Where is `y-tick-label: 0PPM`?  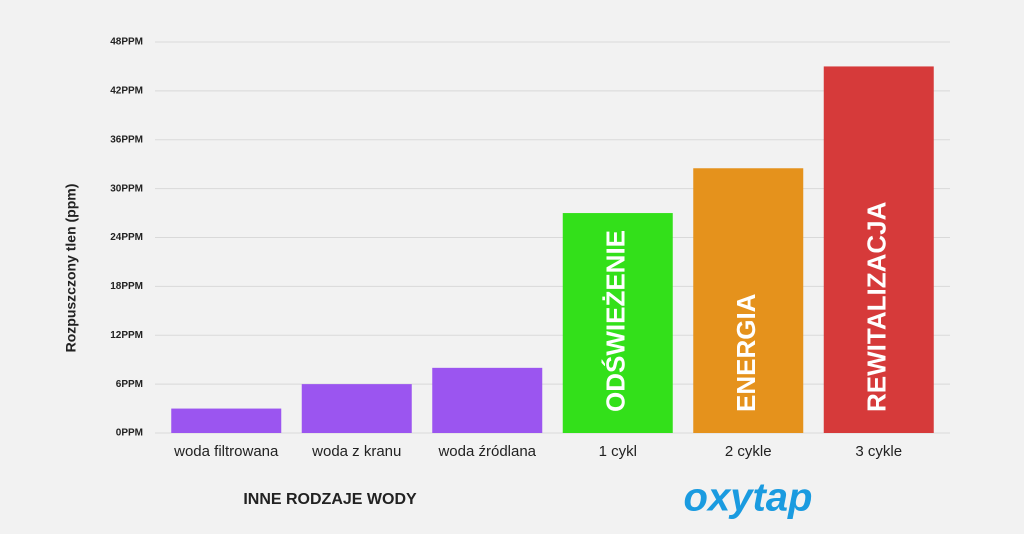
y-tick-label: 0PPM is located at coordinates (129, 433).